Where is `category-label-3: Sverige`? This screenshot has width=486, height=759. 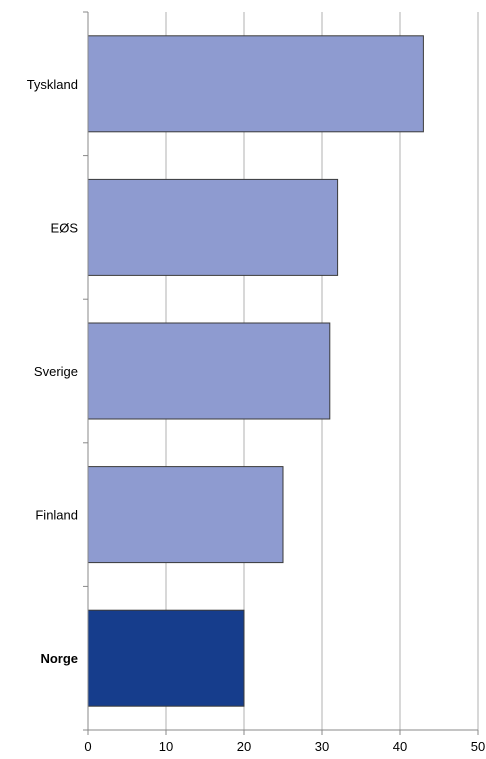 category-label-3: Sverige is located at coordinates (56, 371).